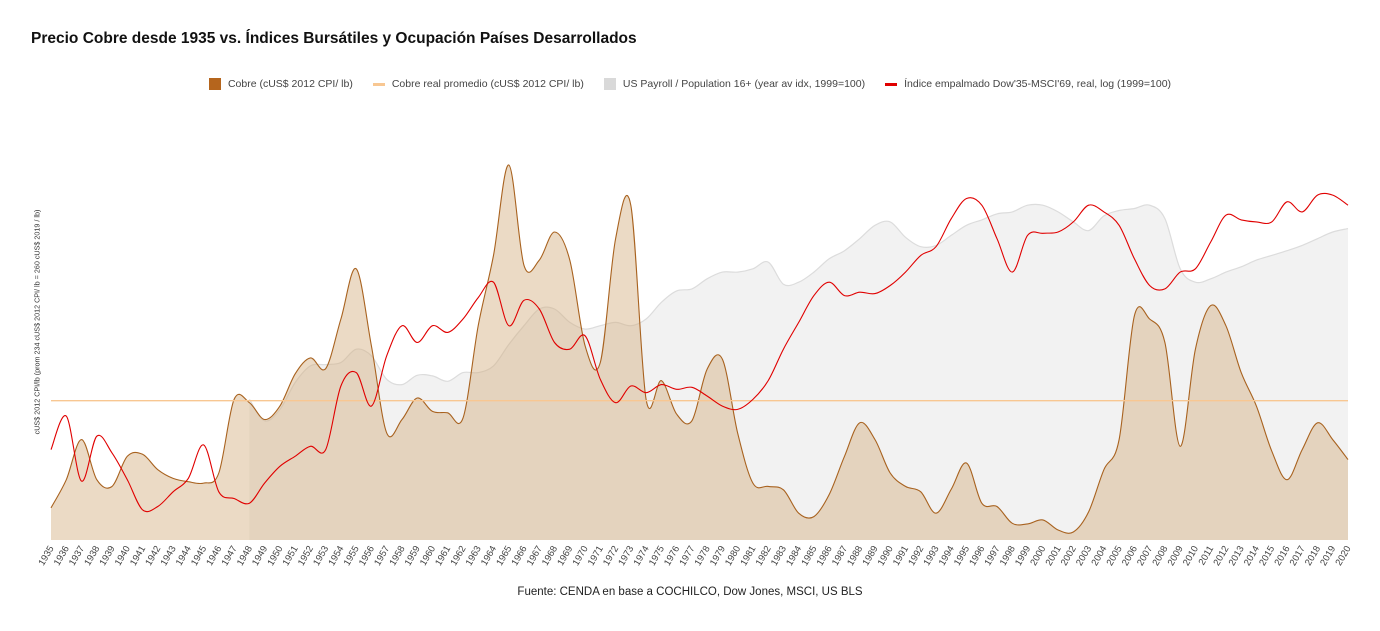 Image resolution: width=1380 pixels, height=631 pixels. I want to click on legend-item-cobre-promedio: Cobre real promedio (cUS$ 2012 CPI/ lb), so click(478, 84).